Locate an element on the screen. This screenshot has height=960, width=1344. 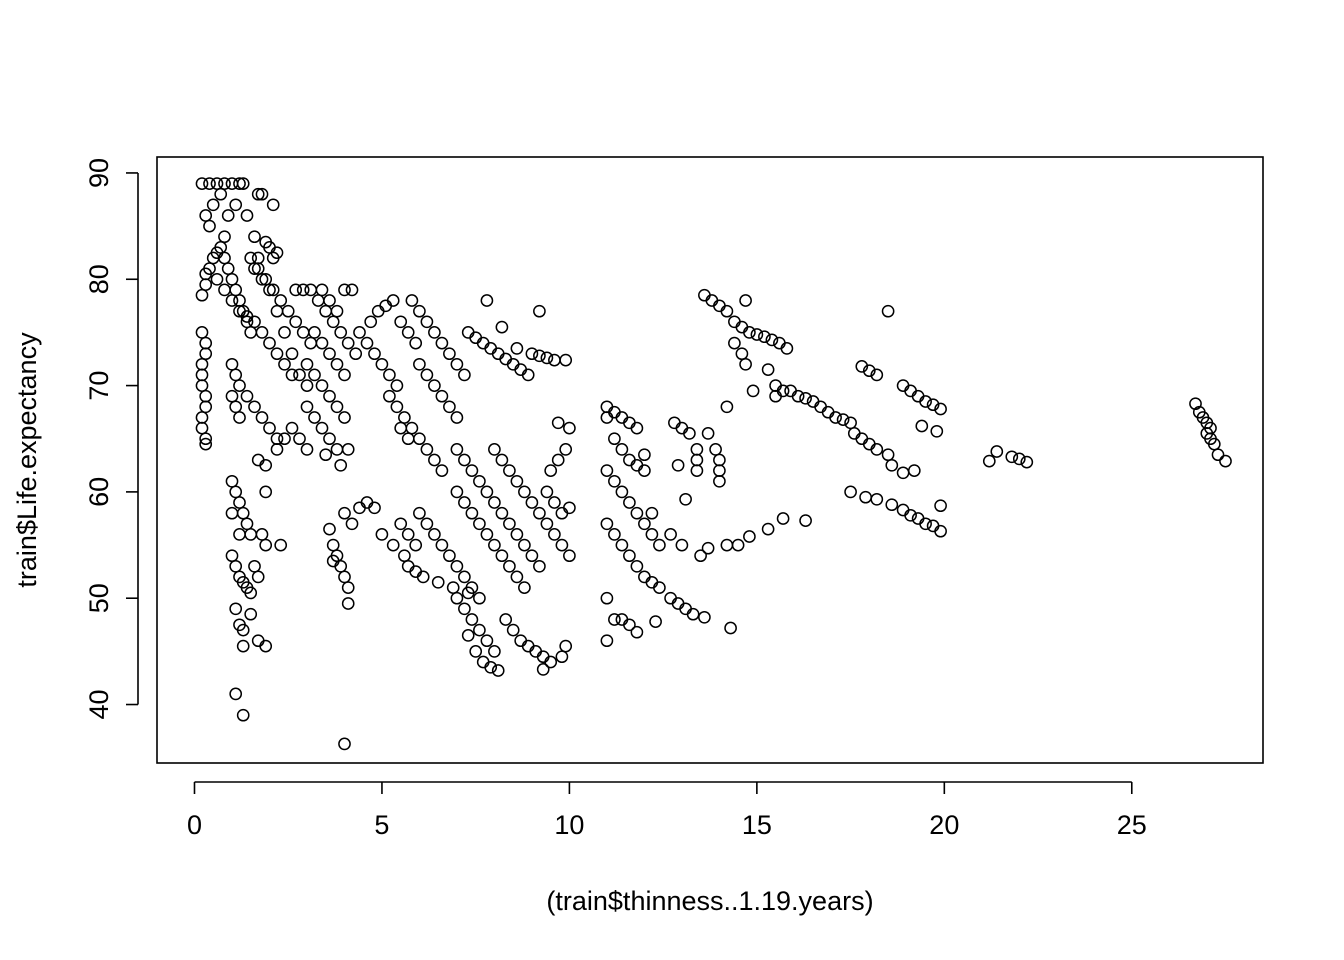
x-axis-label: (train$thinness..1.19.years) is located at coordinates (709, 901).